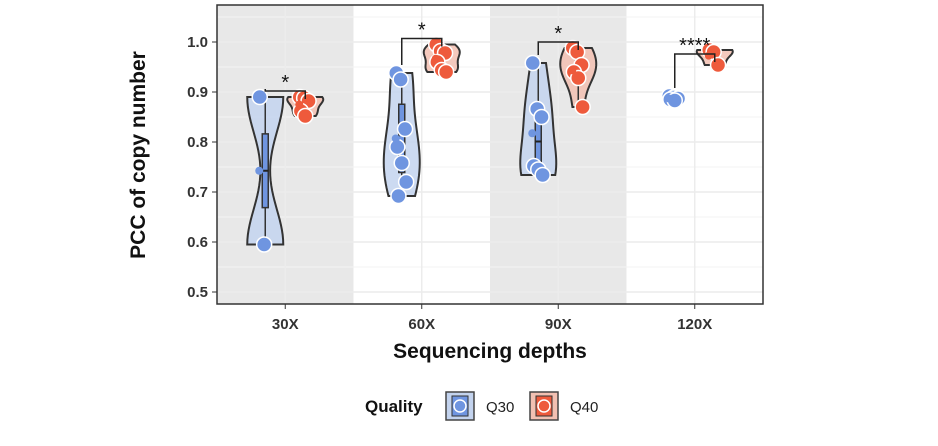 The width and height of the screenshot is (938, 446). What do you see at coordinates (197, 292) in the screenshot?
I see `y-tick-label: 0.5` at bounding box center [197, 292].